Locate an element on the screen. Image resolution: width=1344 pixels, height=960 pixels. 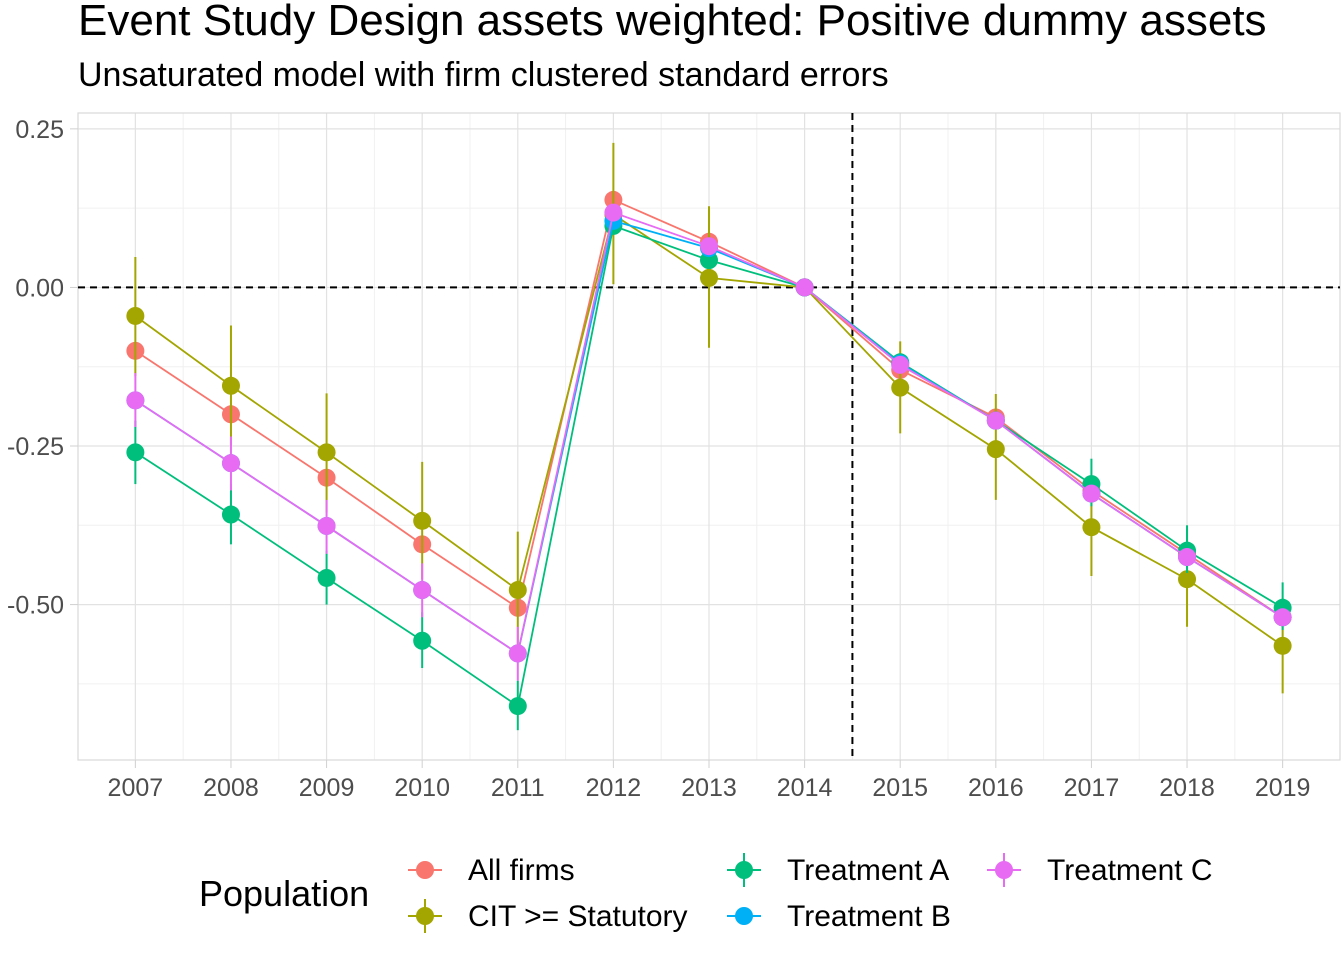
legend-item: Treatment C is located at coordinates (1100, 870).